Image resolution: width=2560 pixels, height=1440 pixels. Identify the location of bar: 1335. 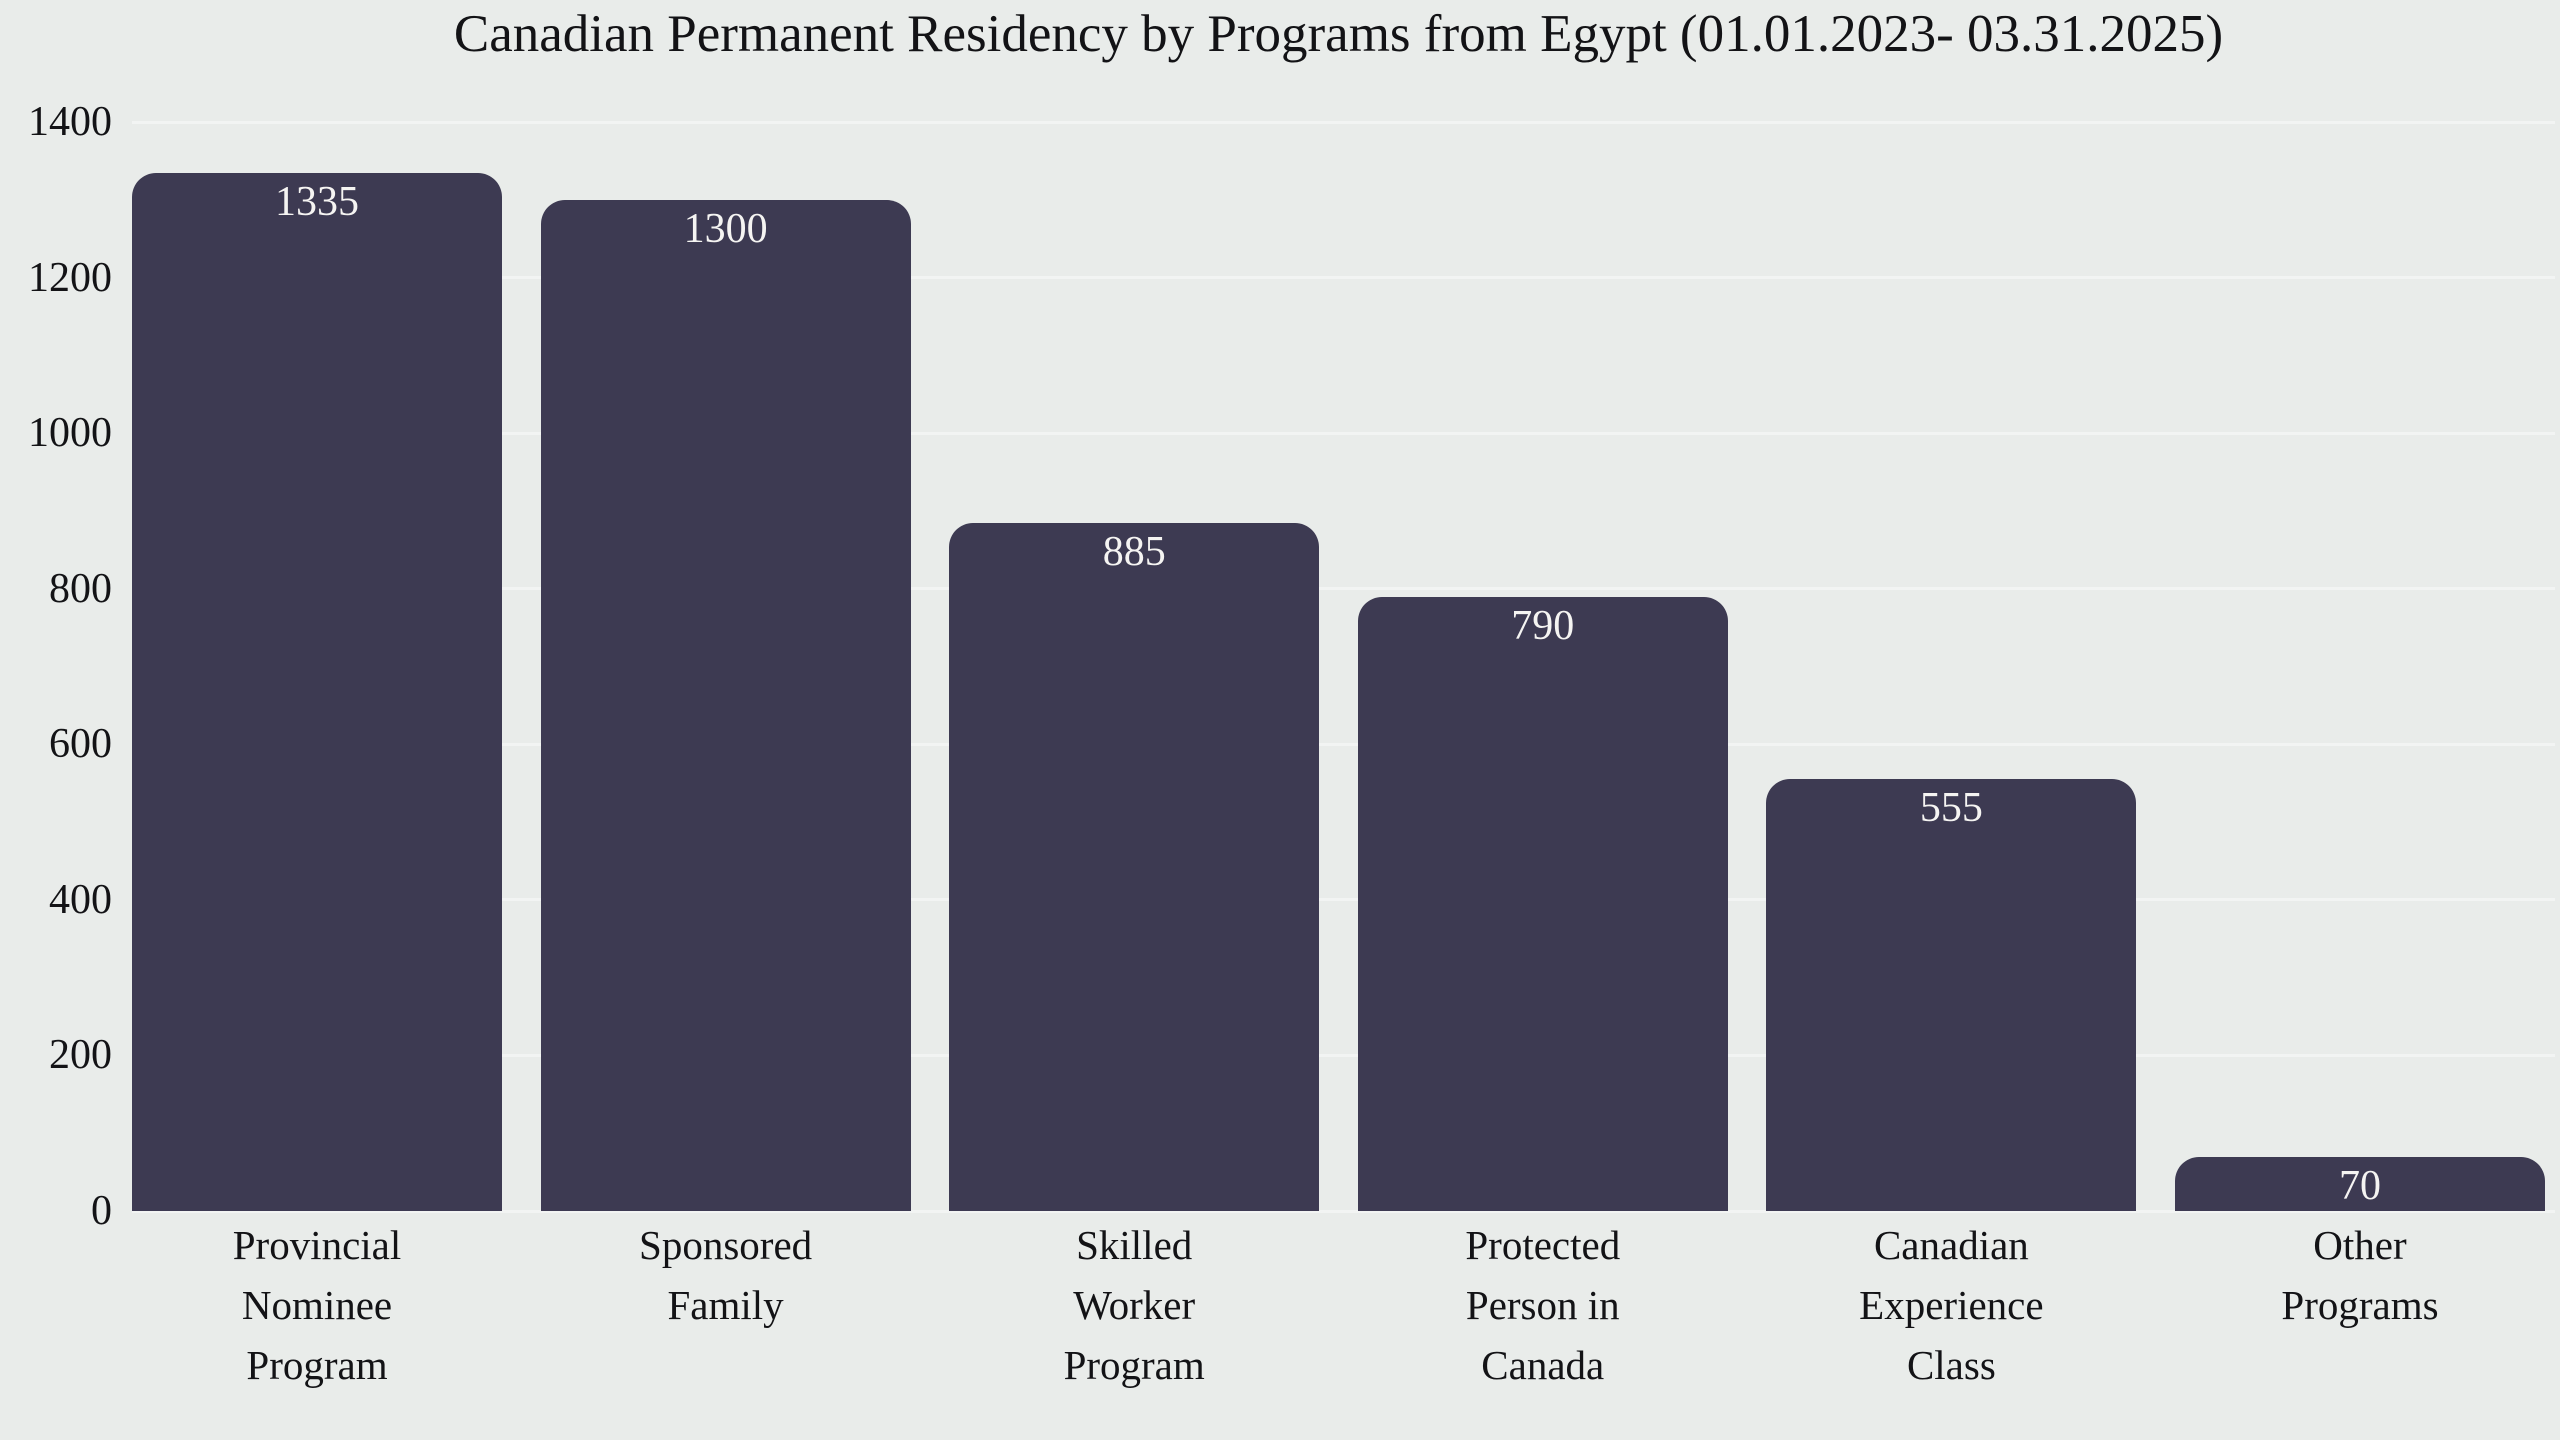
(317, 691).